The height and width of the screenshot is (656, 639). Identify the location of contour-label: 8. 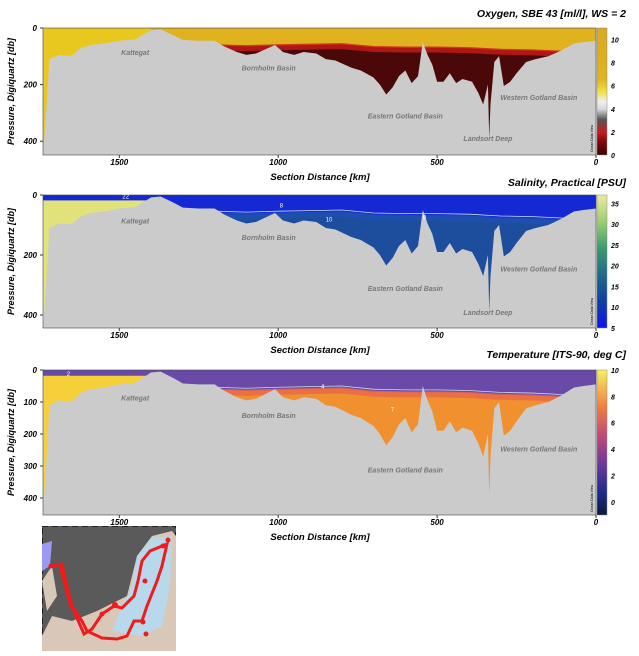
(282, 207).